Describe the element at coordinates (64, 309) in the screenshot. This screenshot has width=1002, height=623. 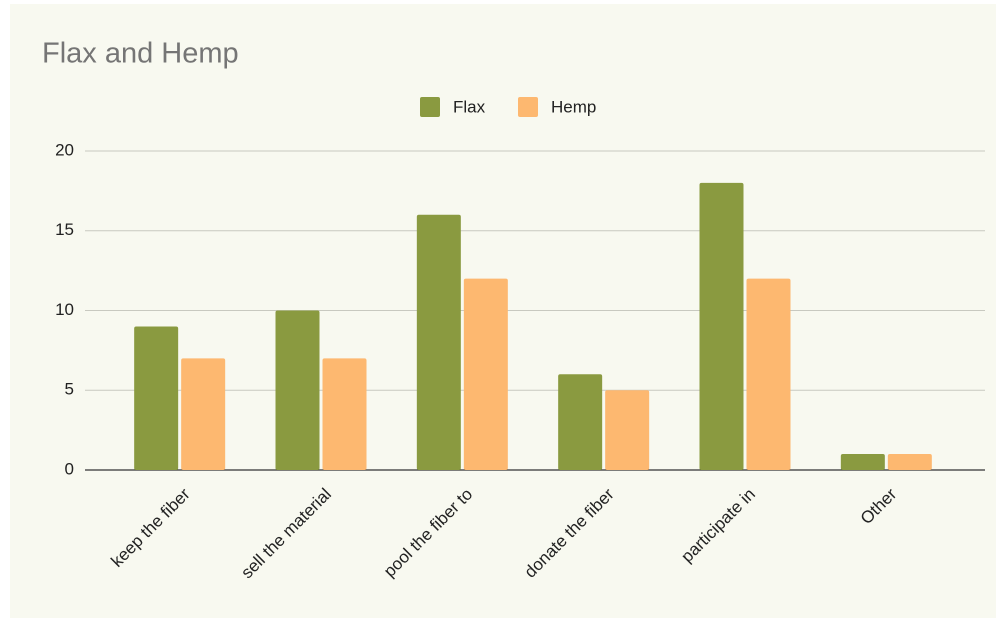
I see `y-tick-label: 10` at that location.